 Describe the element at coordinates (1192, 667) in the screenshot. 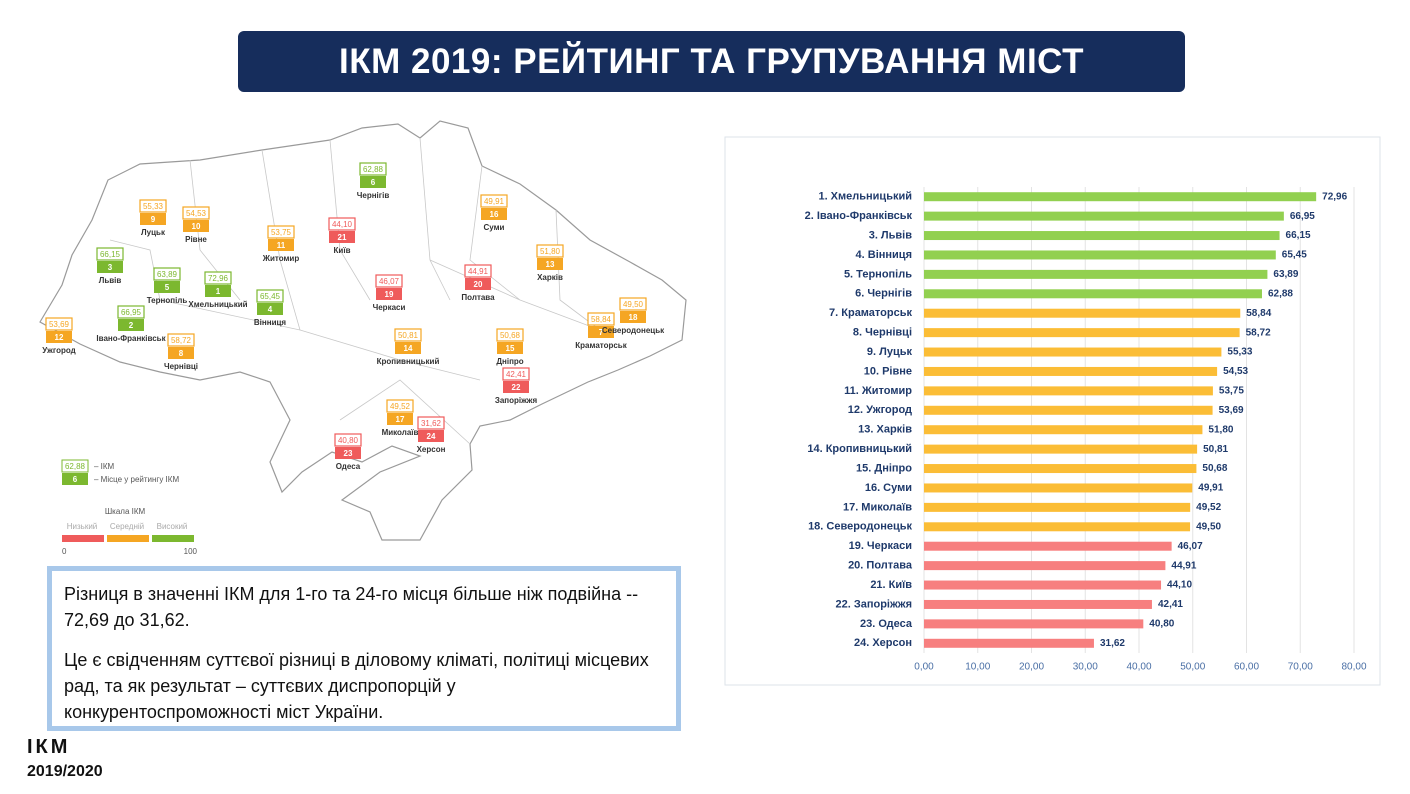

I see `x-tick-label: 50,00` at that location.